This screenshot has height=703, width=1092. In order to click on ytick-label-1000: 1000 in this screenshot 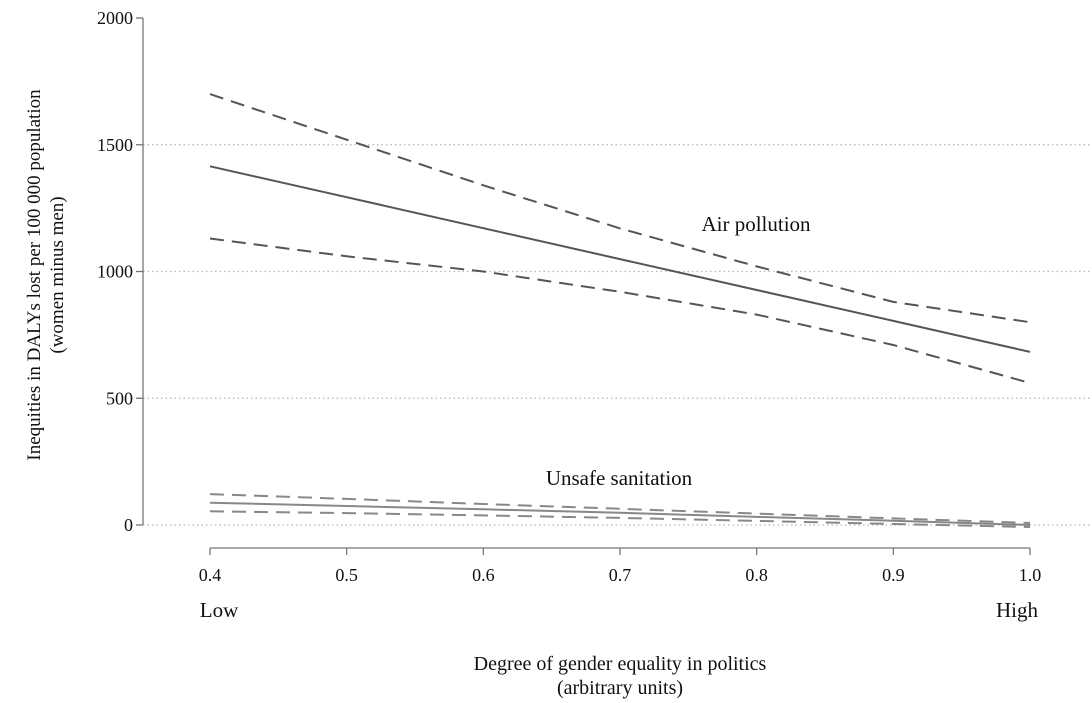, I will do `click(115, 272)`.